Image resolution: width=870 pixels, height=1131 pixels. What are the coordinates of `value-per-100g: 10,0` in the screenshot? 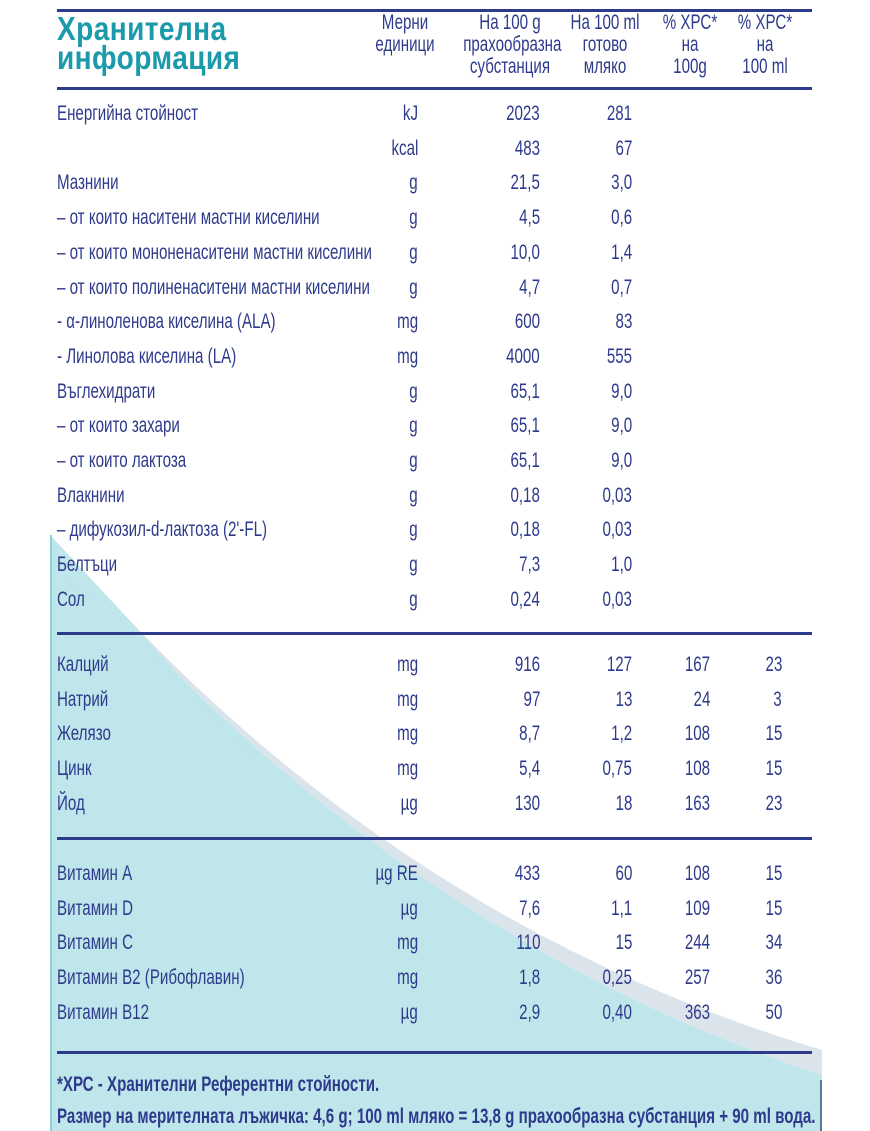 It's located at (525, 252).